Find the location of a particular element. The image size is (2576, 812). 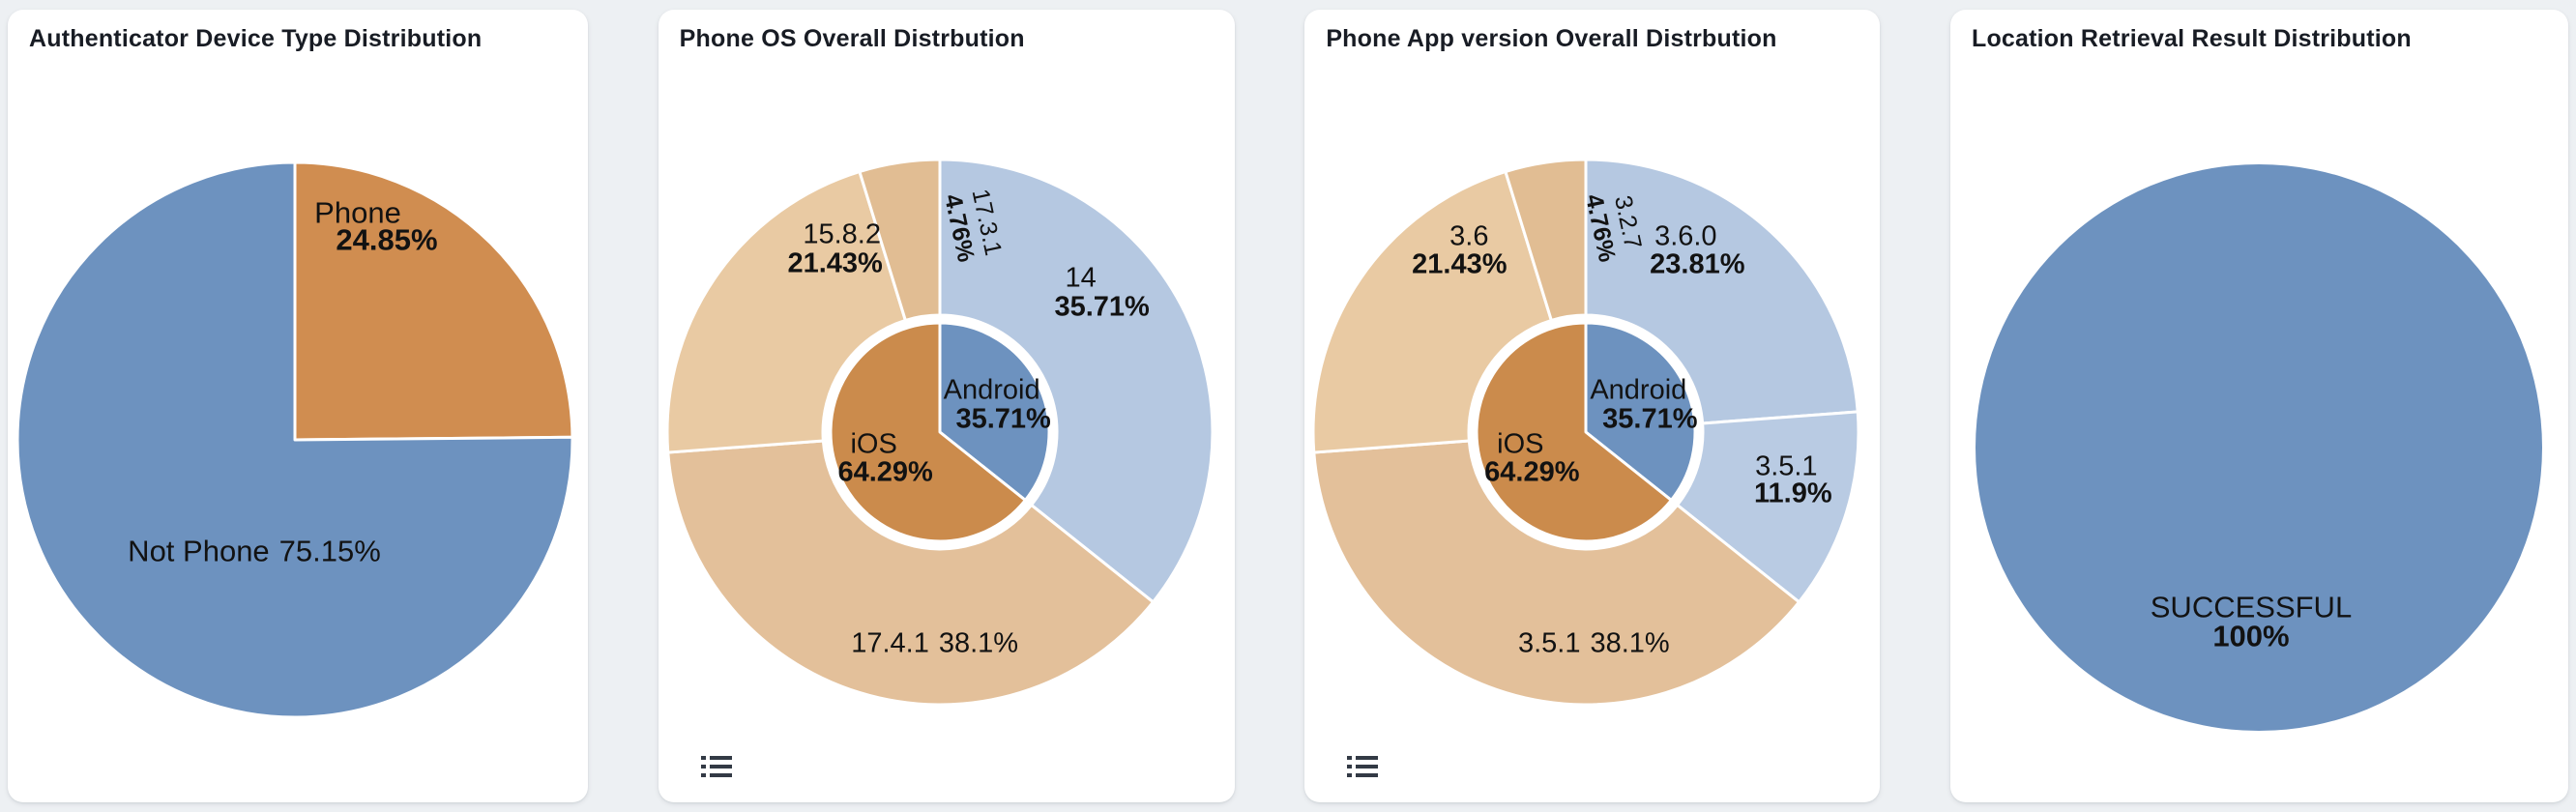

slice-pct-3-5-1-android: 11.9% is located at coordinates (1792, 494).